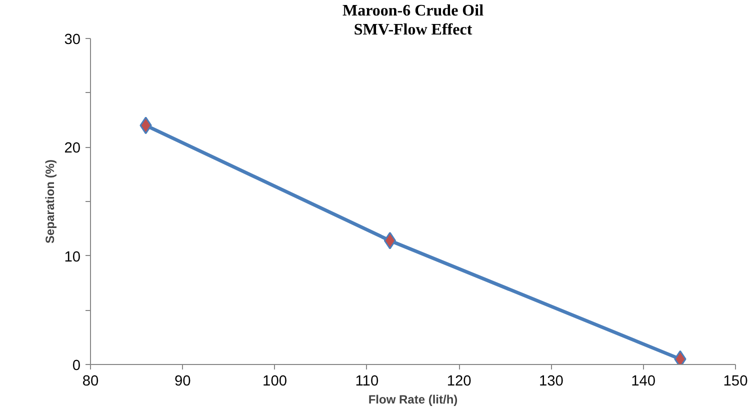  What do you see at coordinates (413, 30) in the screenshot?
I see `chart-subtitle: SMV-Flow Effect` at bounding box center [413, 30].